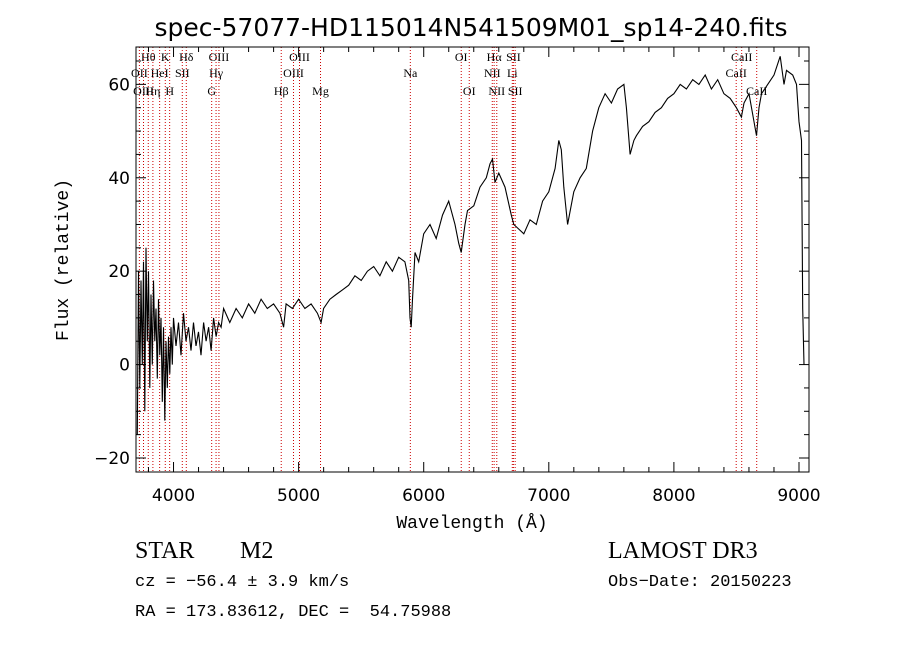 The width and height of the screenshot is (900, 649). Describe the element at coordinates (173, 496) in the screenshot. I see `x-tick-label: 4000` at that location.